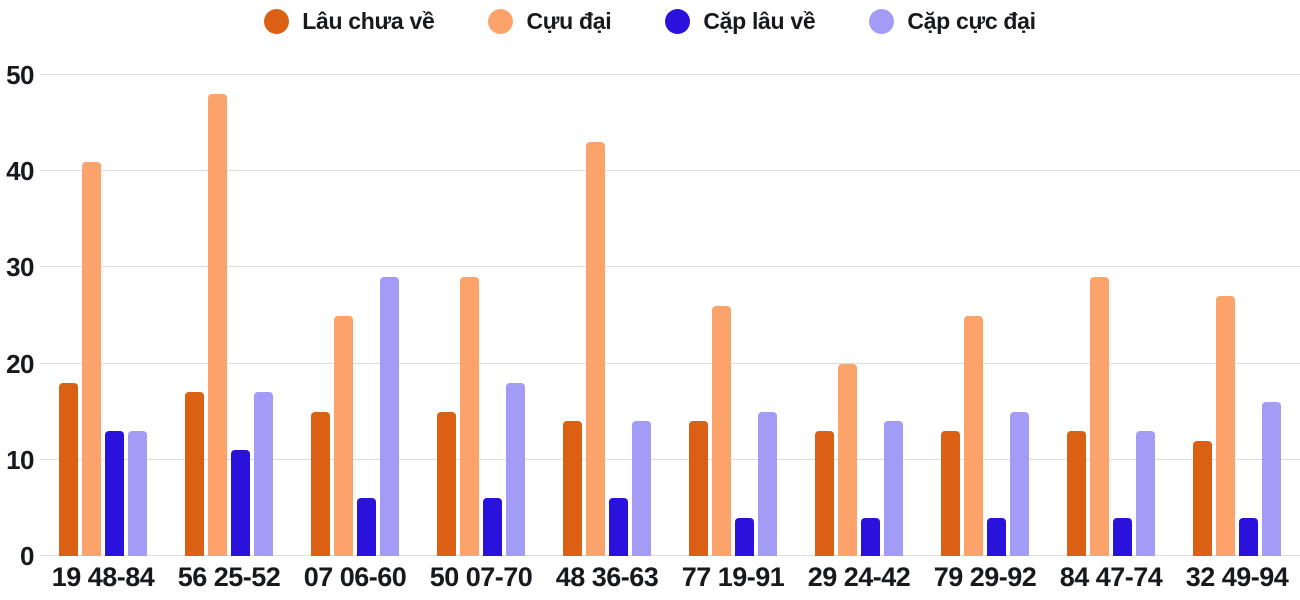  I want to click on y-tick-label: 40, so click(20, 171).